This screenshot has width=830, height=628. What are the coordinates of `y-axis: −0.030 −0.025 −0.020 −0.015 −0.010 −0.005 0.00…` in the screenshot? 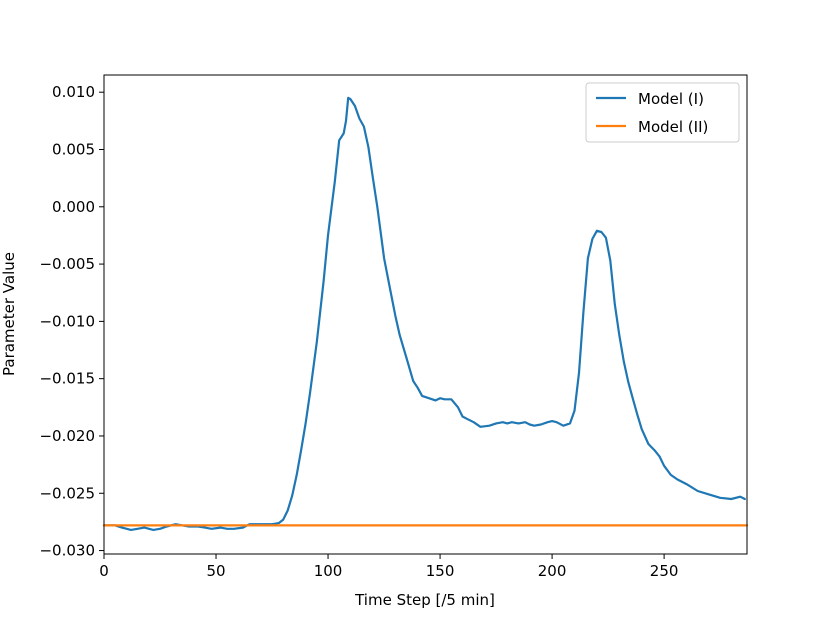 It's located at (71, 321).